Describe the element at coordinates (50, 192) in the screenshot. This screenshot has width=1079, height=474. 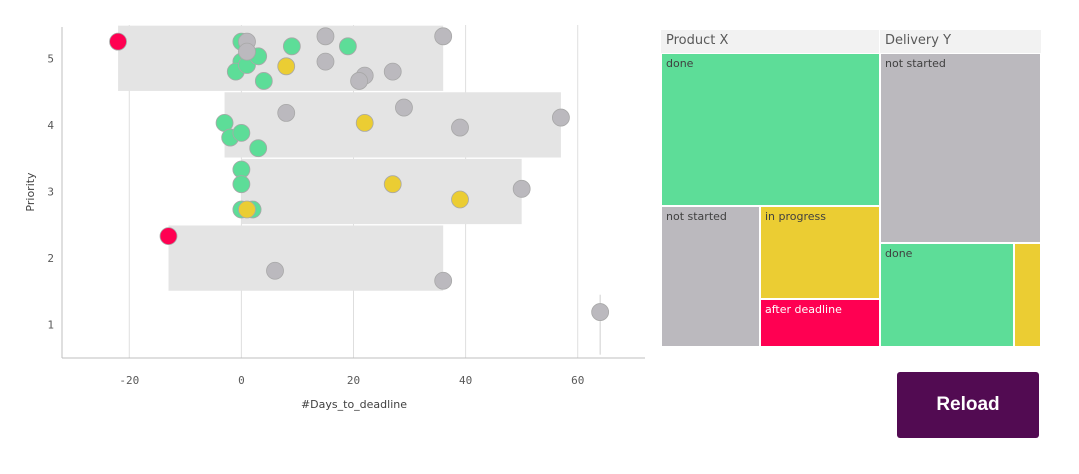
I see `y-tick-label: 3` at that location.